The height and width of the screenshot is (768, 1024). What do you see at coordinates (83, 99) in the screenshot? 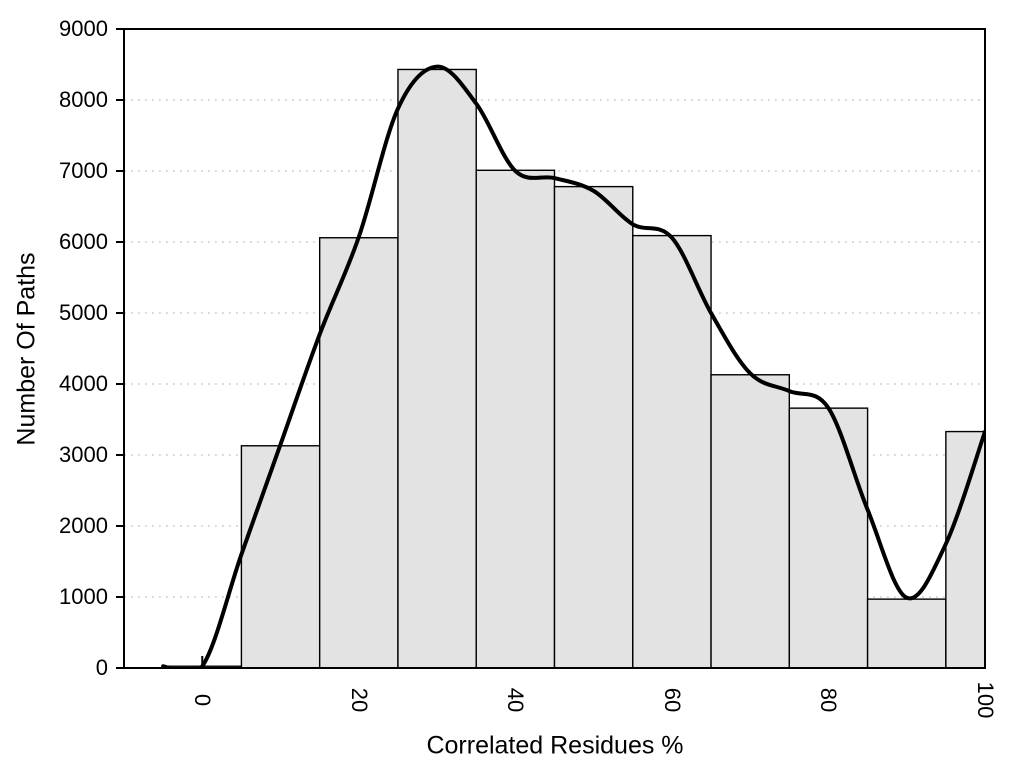
I see `y-tick-label: 8000` at bounding box center [83, 99].